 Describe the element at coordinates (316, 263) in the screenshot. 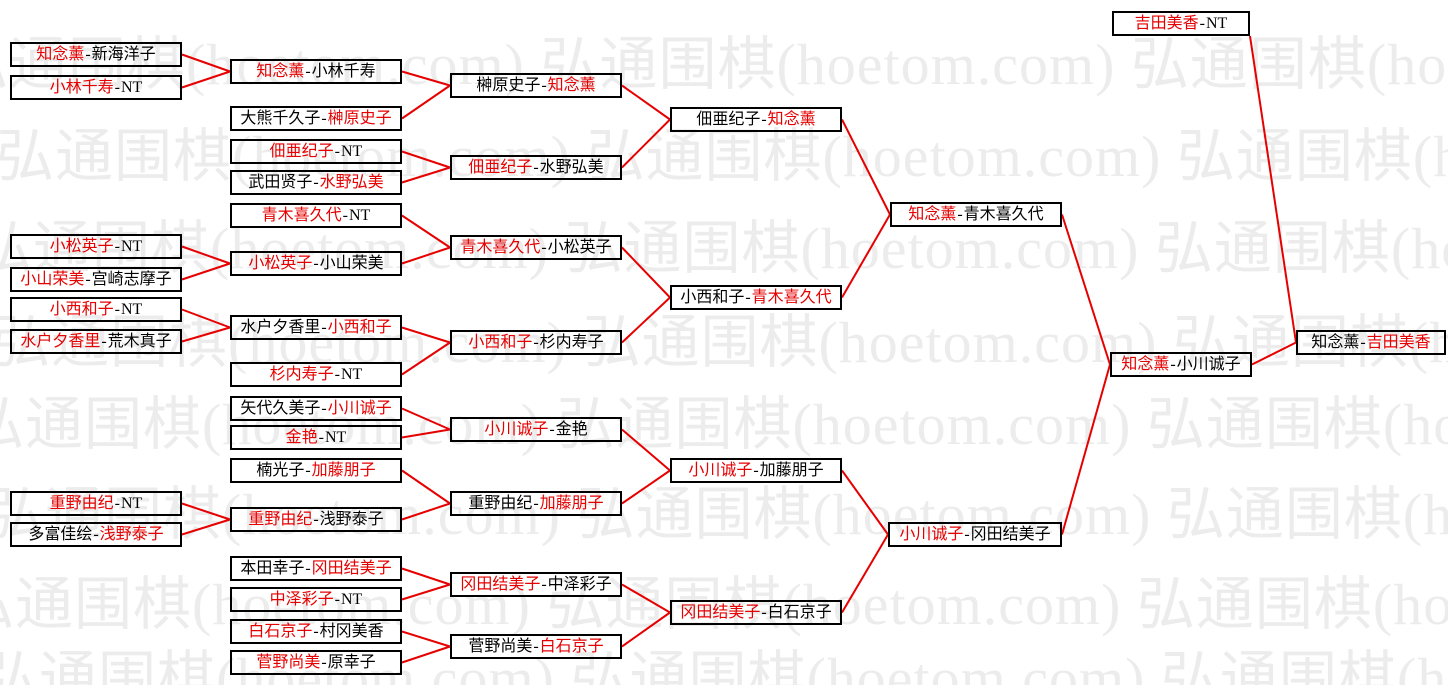

I see `match-box: 小松英子-小山荣美` at that location.